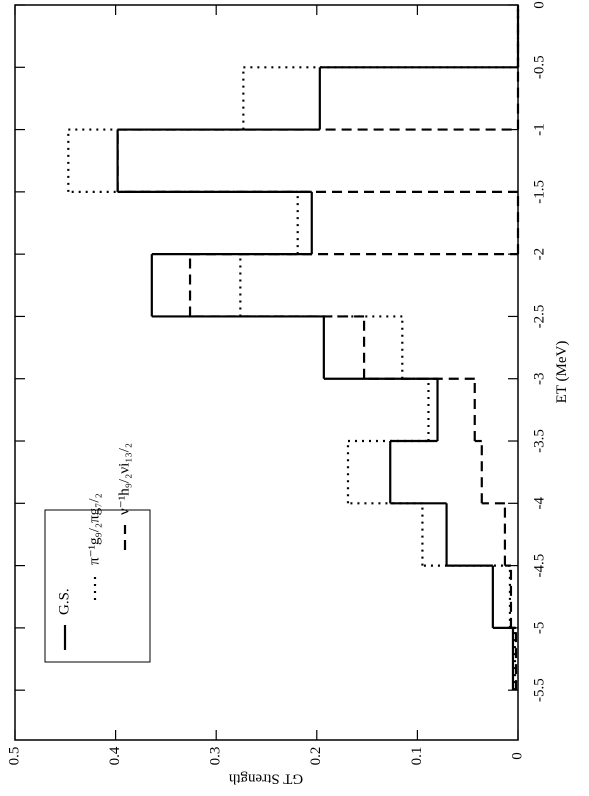 The image size is (589, 796). Describe the element at coordinates (64, 601) in the screenshot. I see `legend-label: G.S.` at that location.